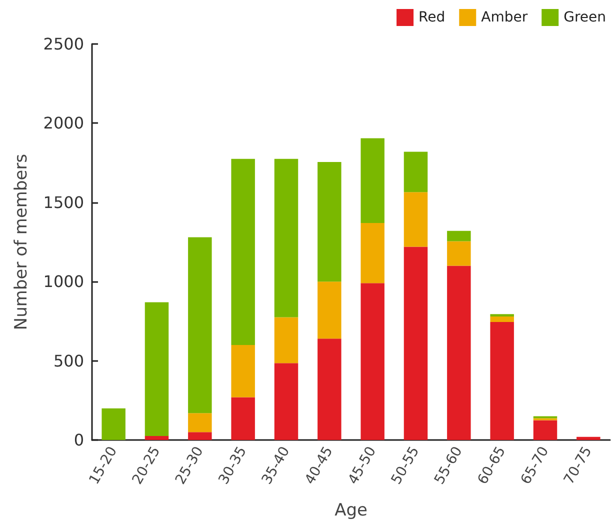 The height and width of the screenshot is (529, 615). I want to click on y-tick-label: 1000, so click(63, 282).